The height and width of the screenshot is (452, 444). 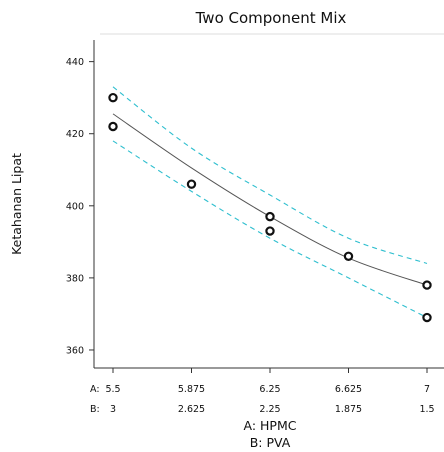 What do you see at coordinates (95, 389) in the screenshot?
I see `x-row-prefix: A:` at bounding box center [95, 389].